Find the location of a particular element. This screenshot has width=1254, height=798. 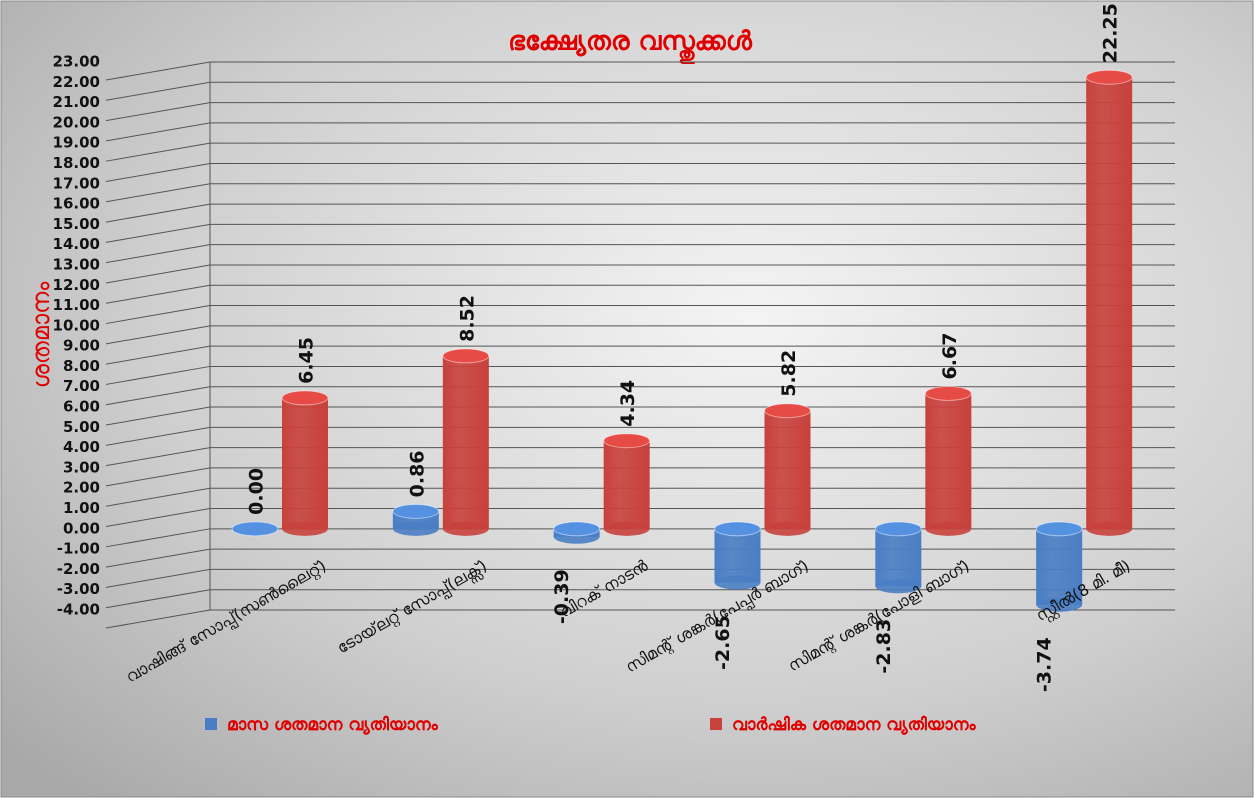

y-tick-label: 22.00 is located at coordinates (76, 82).